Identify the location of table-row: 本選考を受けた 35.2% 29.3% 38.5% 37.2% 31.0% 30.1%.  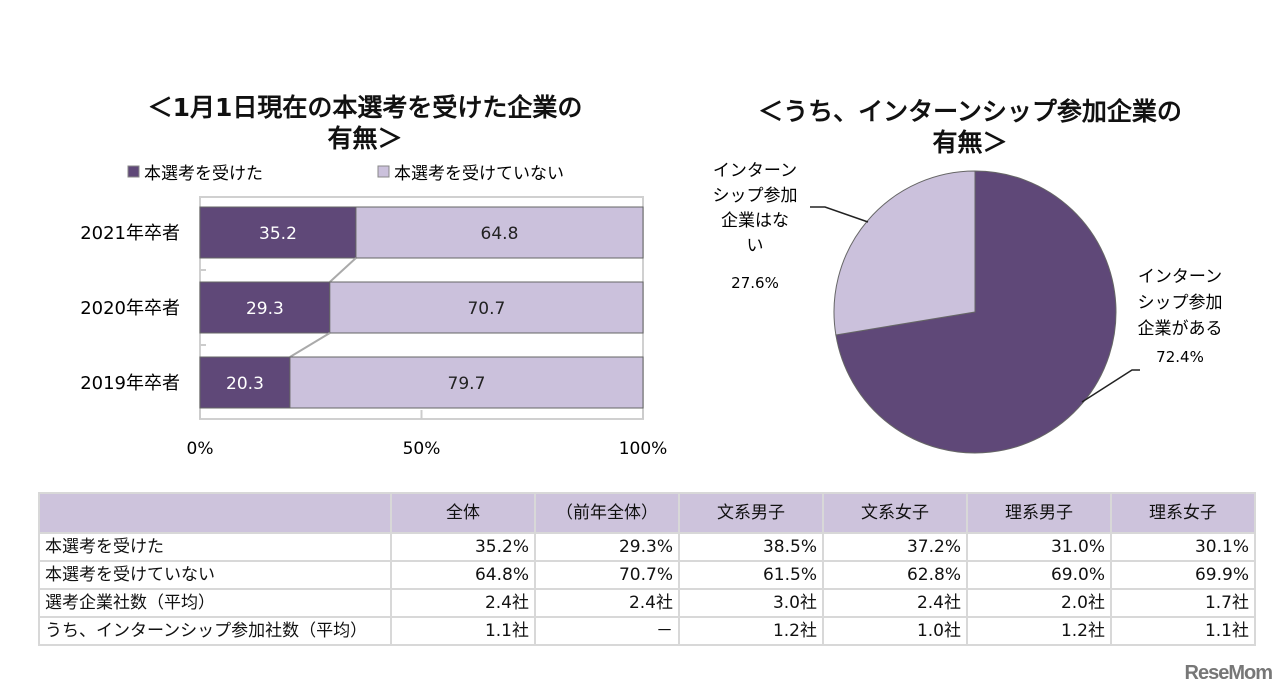
(647, 547).